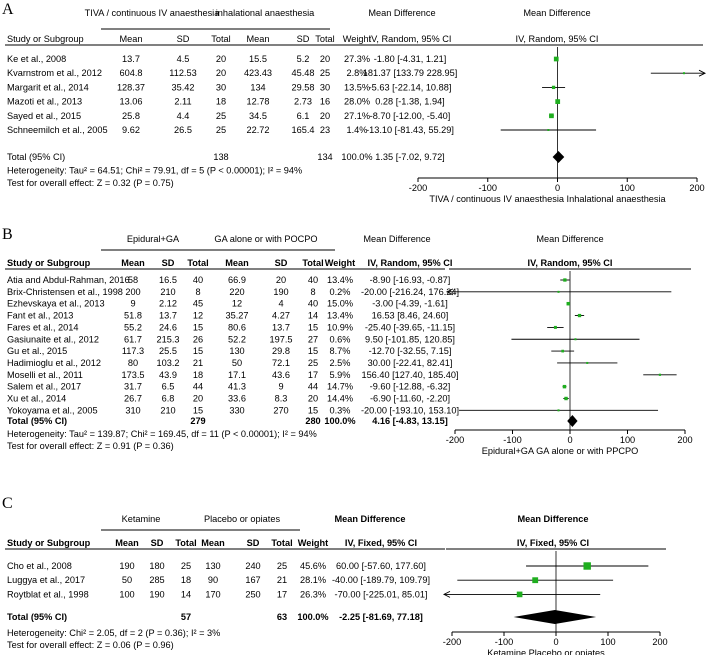 This screenshot has width=708, height=655. What do you see at coordinates (587, 362) in the screenshot?
I see `panel-b-row-7-effect-square` at bounding box center [587, 362].